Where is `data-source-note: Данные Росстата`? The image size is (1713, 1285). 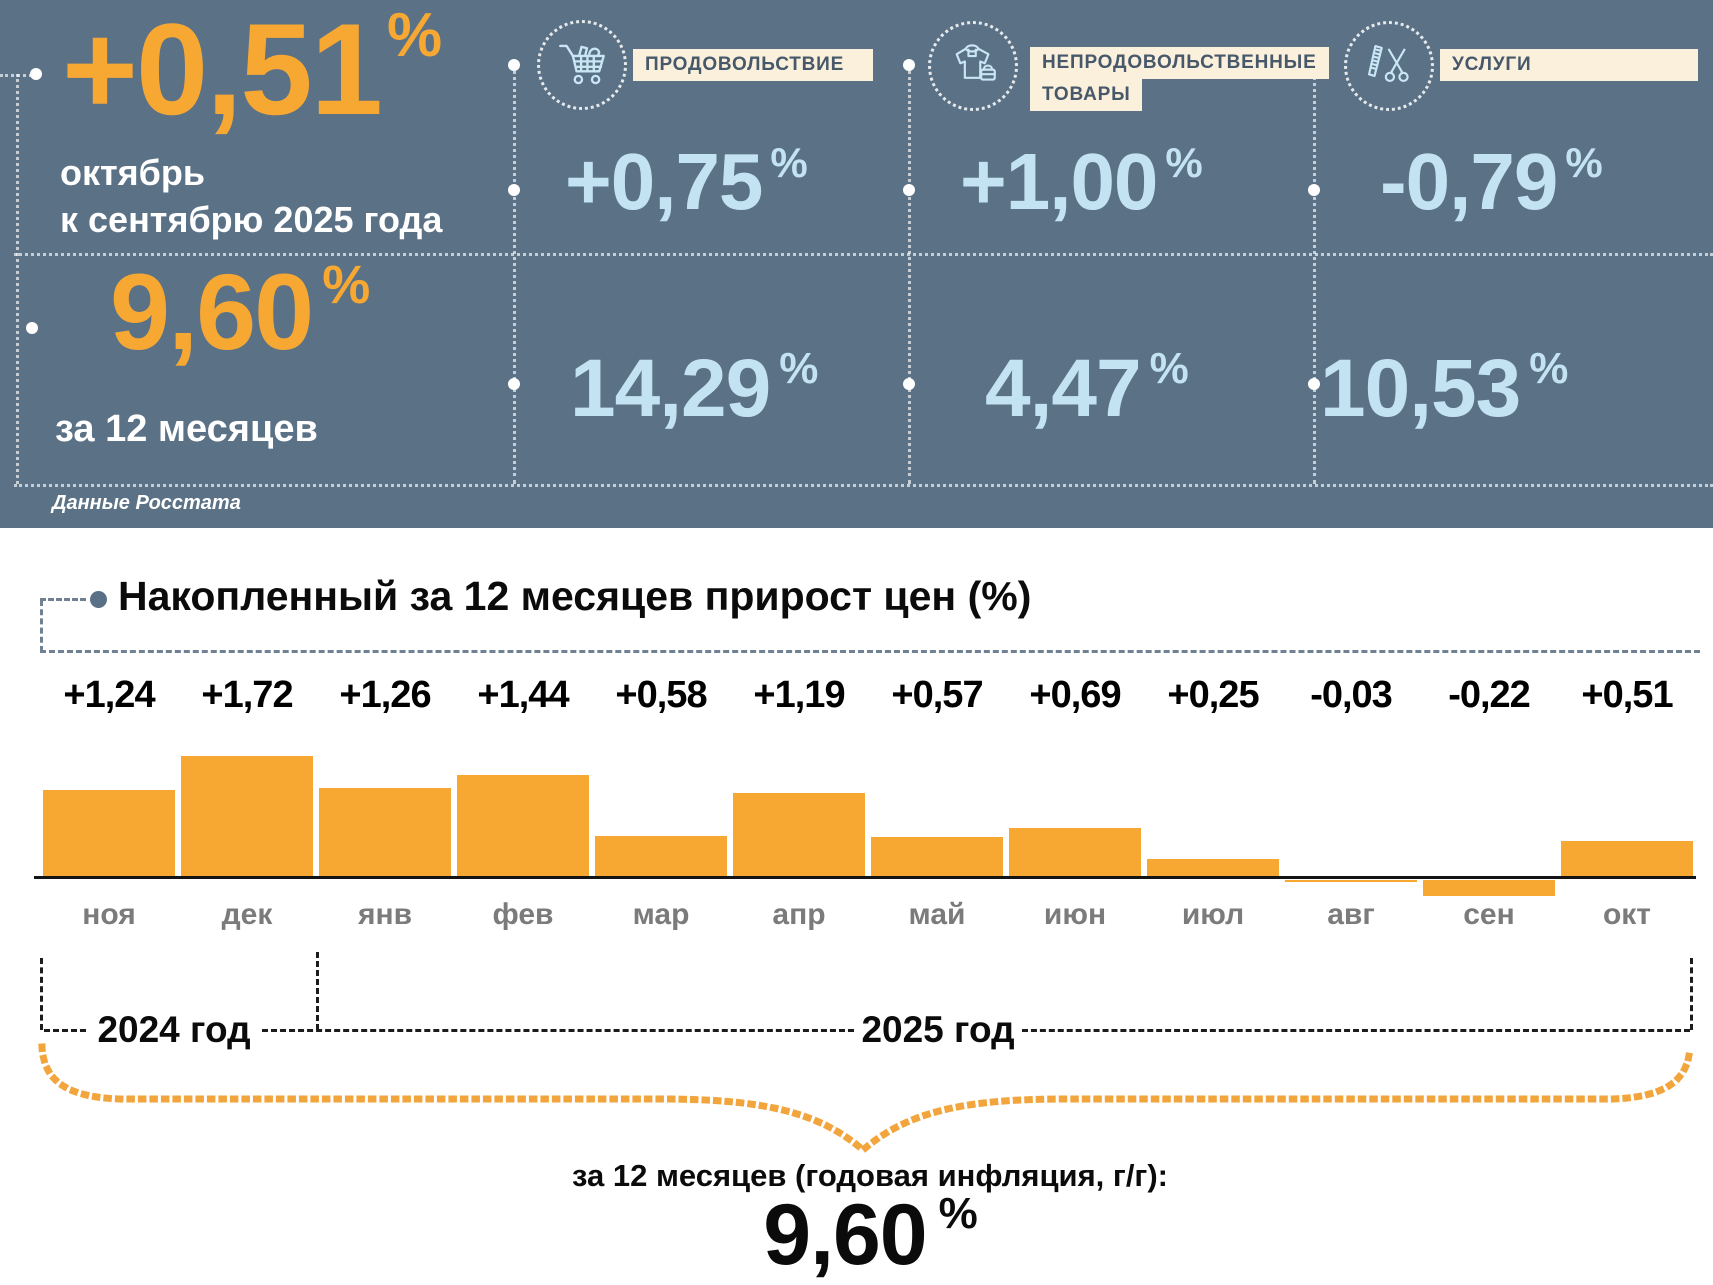
data-source-note: Данные Росстата is located at coordinates (146, 503).